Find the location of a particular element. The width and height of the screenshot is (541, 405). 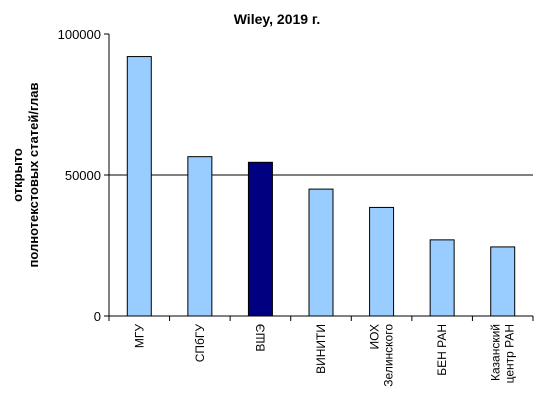

x-category-6: БЕН РАН is located at coordinates (442, 350).